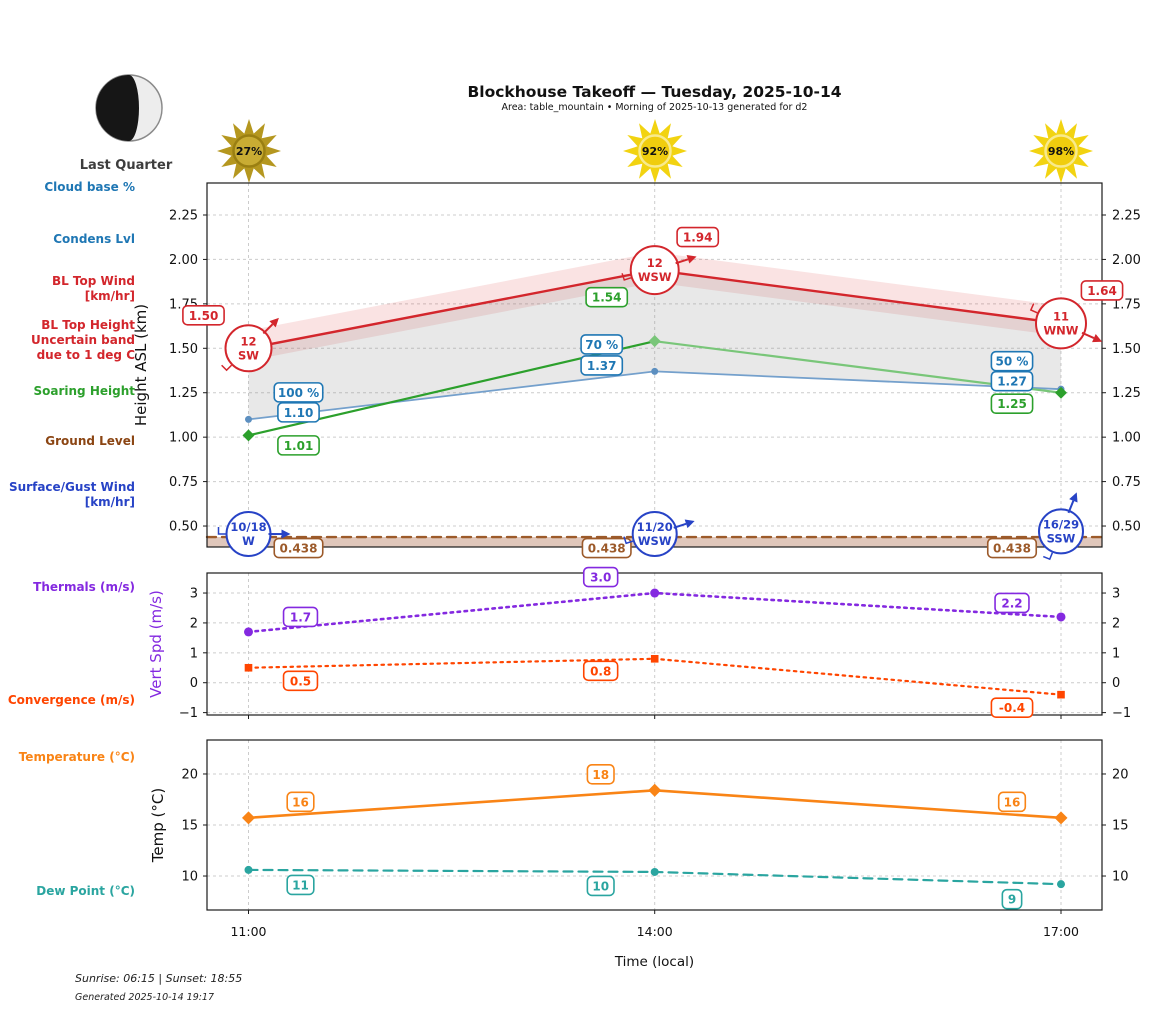 This screenshot has height=1011, width=1156. I want to click on sun-percent: 92%, so click(655, 151).